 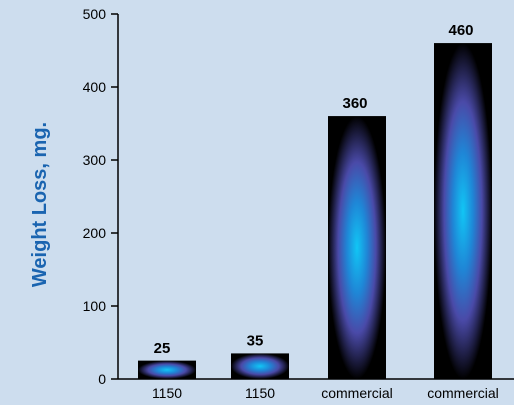 What do you see at coordinates (95, 196) in the screenshot?
I see `y-tick-labels: 0 100 200 300 400 500` at bounding box center [95, 196].